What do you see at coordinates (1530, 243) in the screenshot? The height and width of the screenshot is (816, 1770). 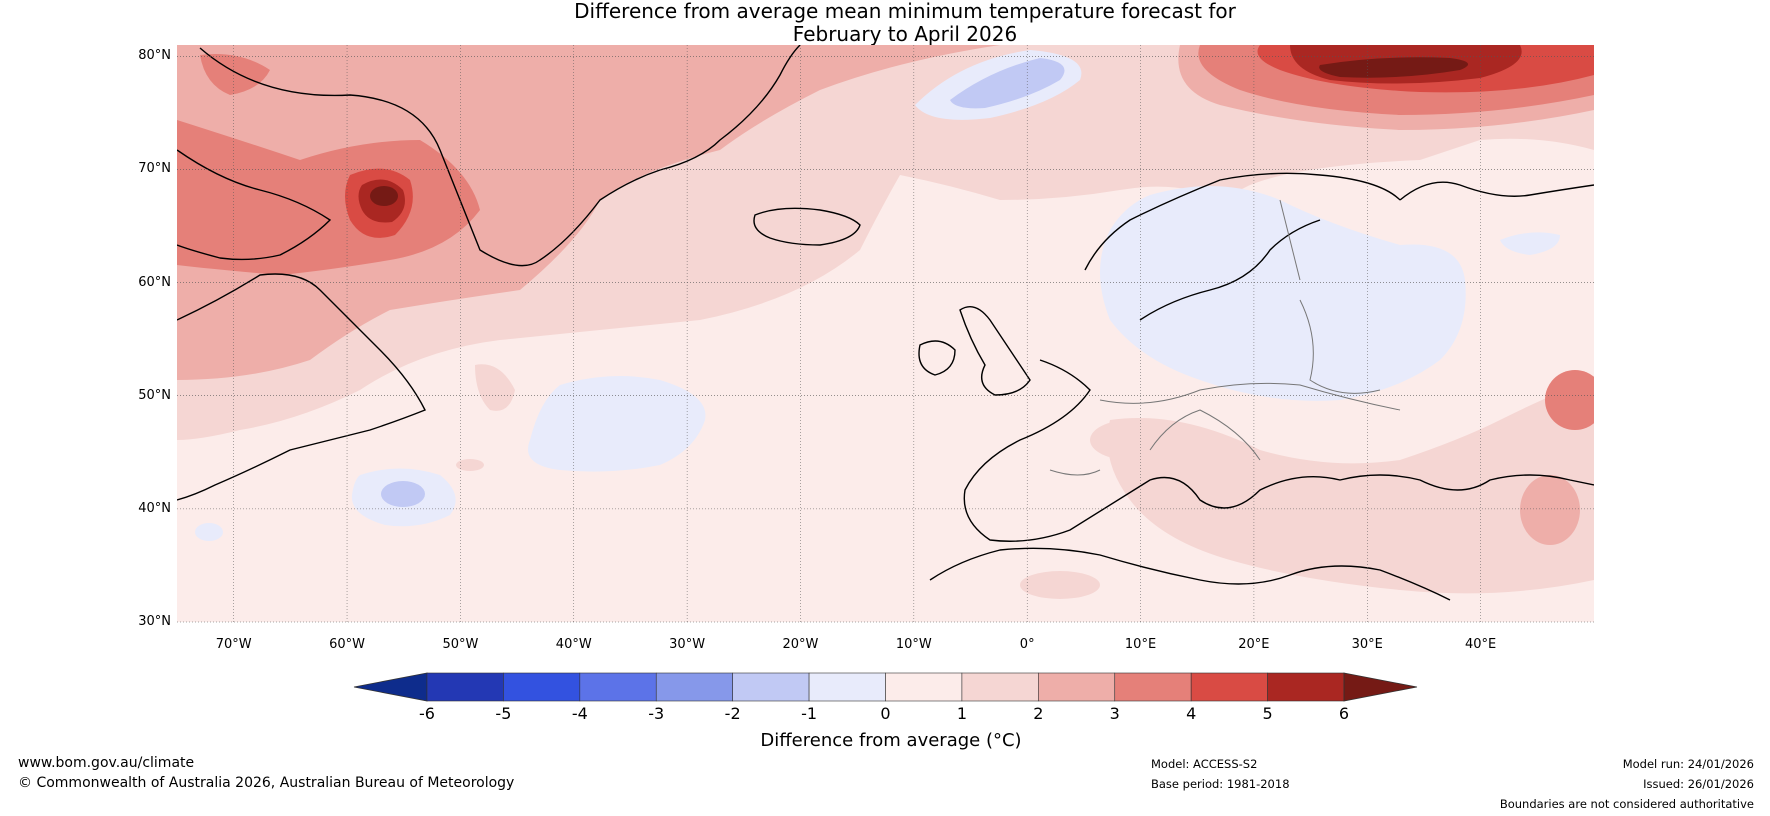 I see `anomaly-neg-russia` at bounding box center [1530, 243].